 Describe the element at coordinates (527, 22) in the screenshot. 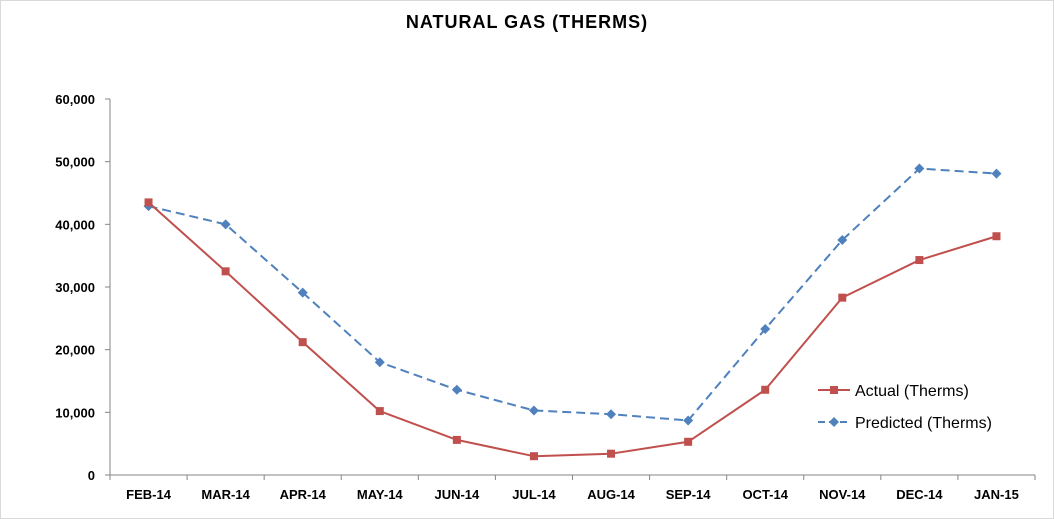

I see `chart-title: NATURAL GAS (THERMS)` at that location.